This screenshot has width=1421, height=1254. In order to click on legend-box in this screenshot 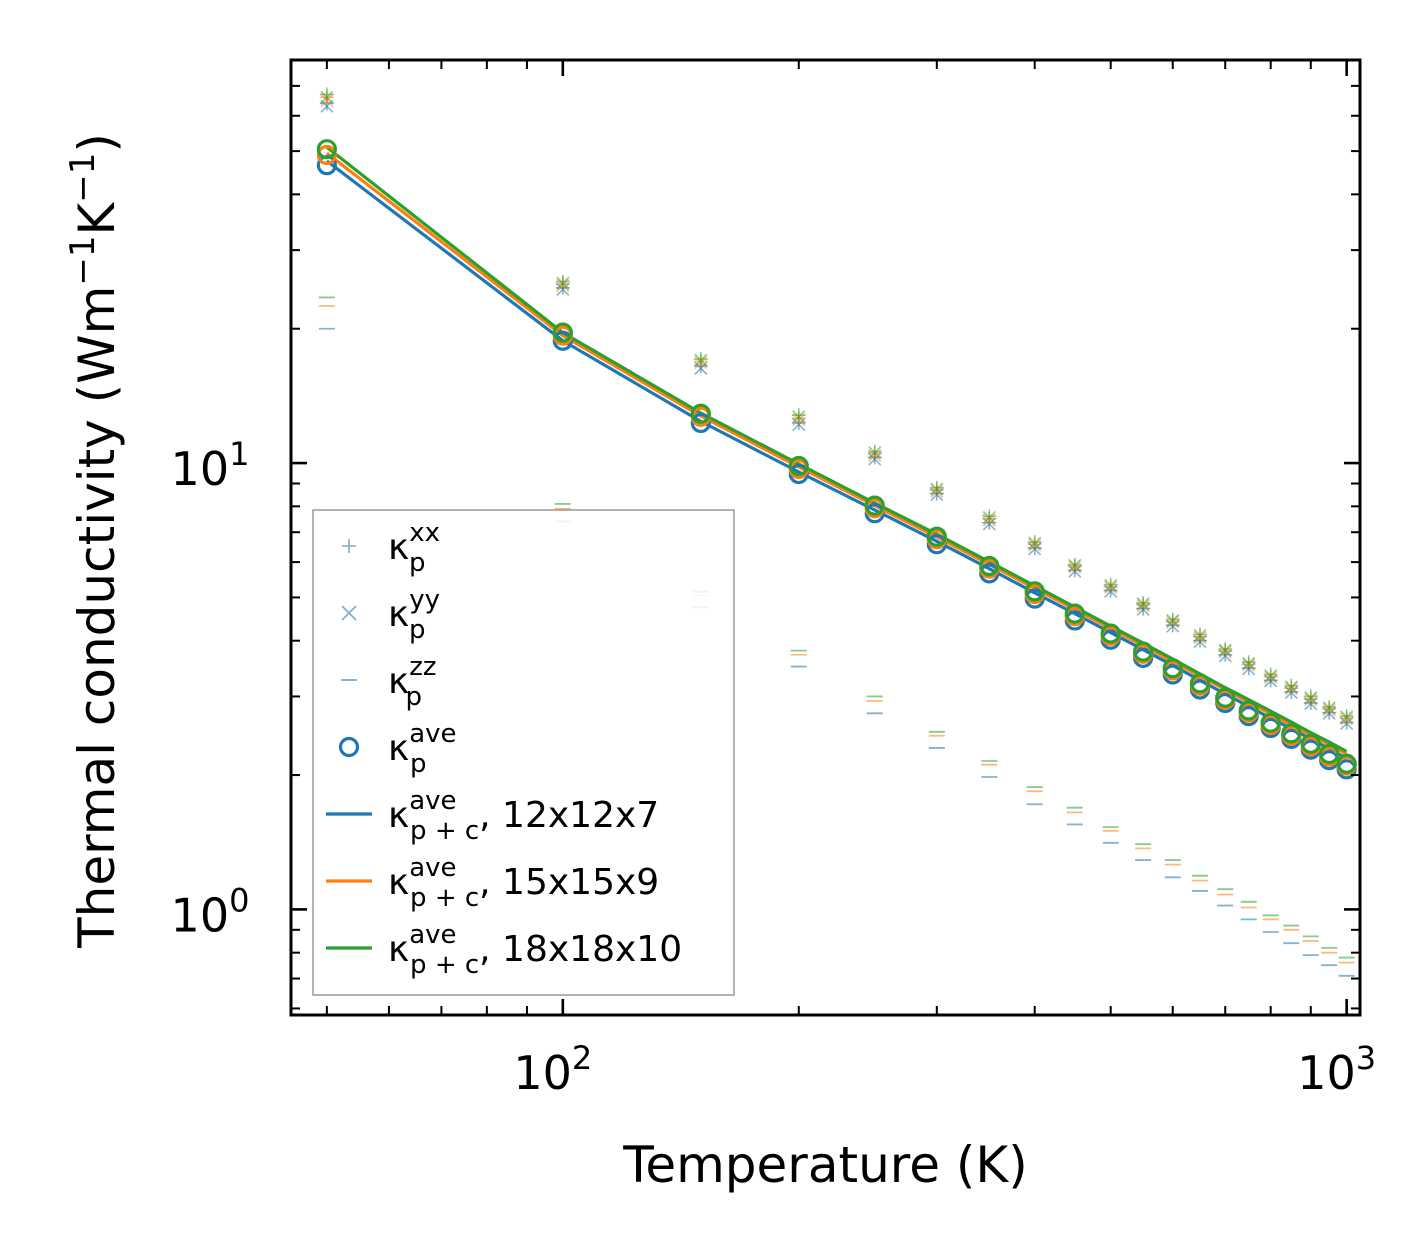, I will do `click(523, 752)`.